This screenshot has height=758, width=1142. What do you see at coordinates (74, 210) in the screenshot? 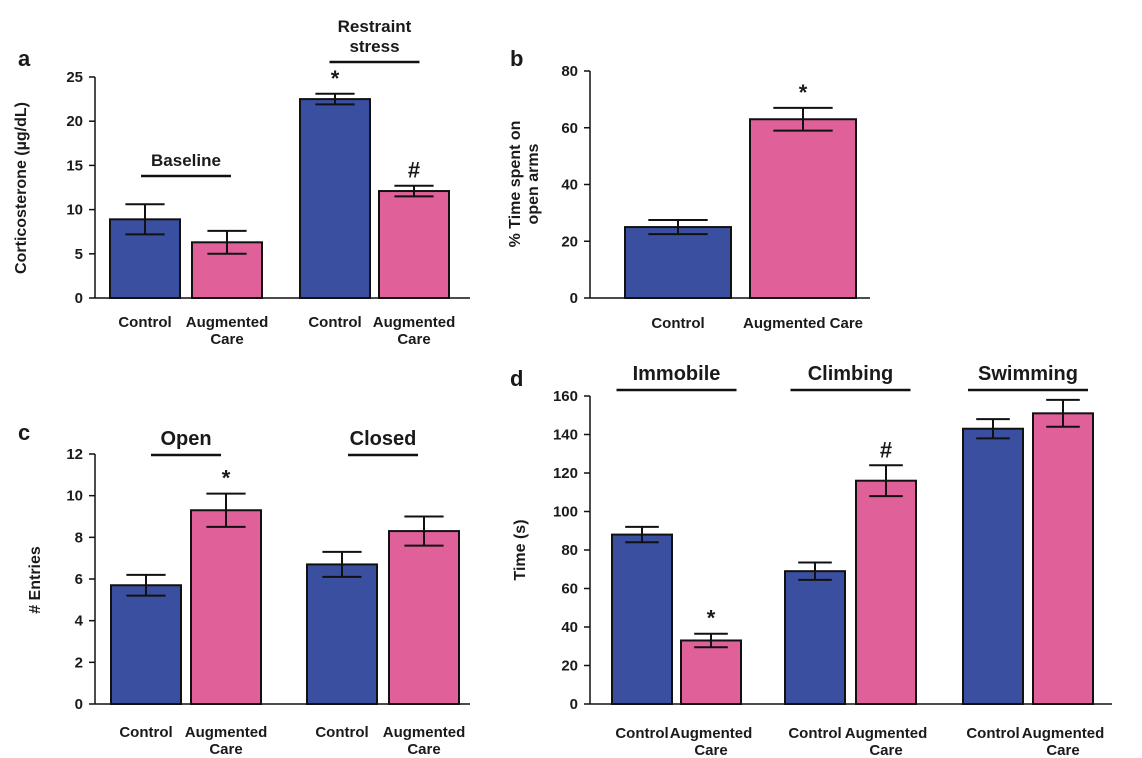
I see `y-tick-label: 10` at bounding box center [74, 210].